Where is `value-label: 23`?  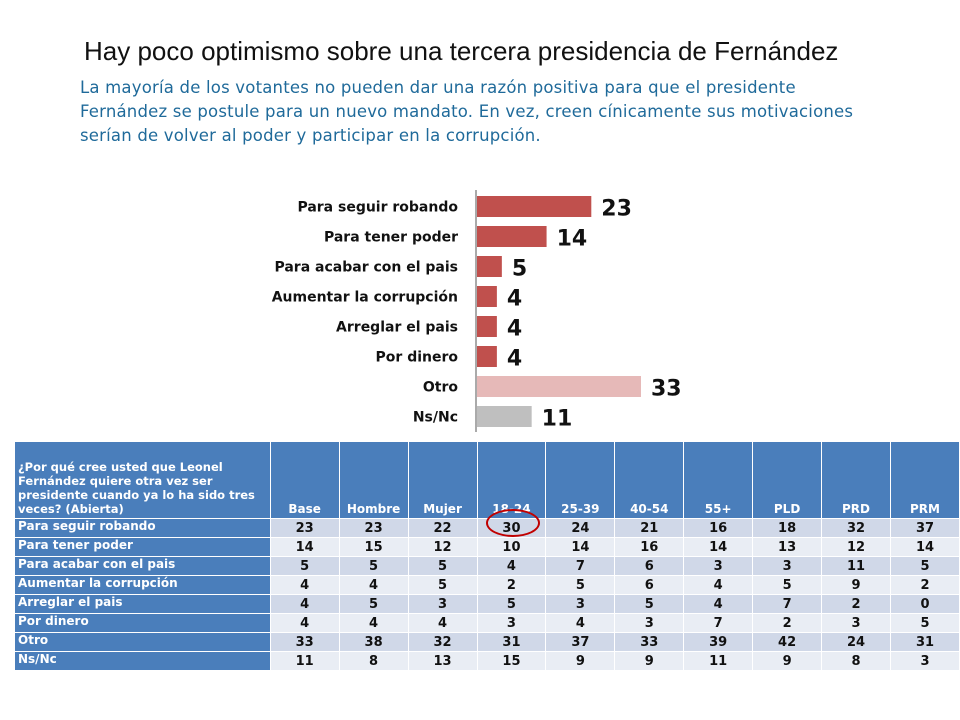
value-label: 23 is located at coordinates (616, 209).